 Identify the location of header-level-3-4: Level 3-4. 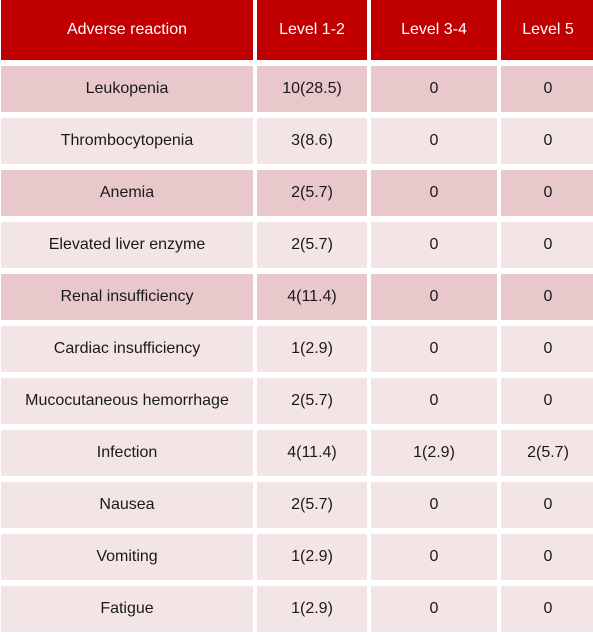
(434, 30).